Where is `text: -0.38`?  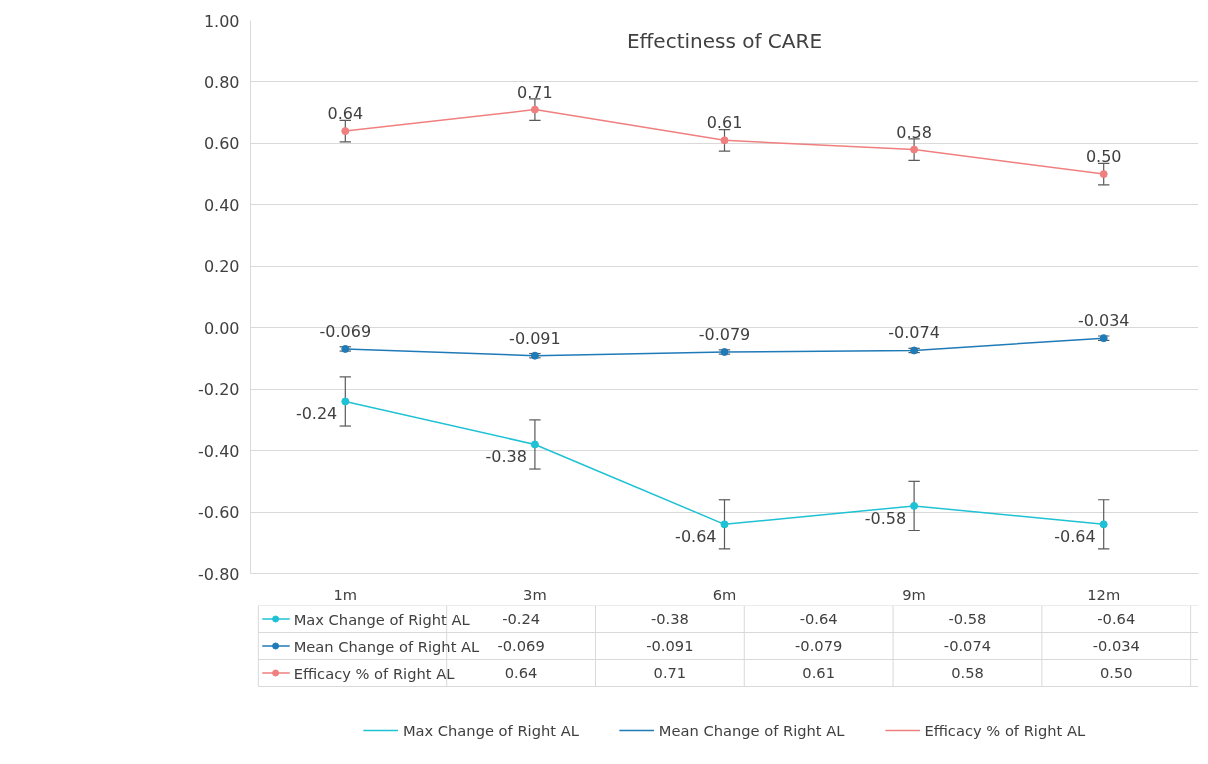 text: -0.38 is located at coordinates (669, 618).